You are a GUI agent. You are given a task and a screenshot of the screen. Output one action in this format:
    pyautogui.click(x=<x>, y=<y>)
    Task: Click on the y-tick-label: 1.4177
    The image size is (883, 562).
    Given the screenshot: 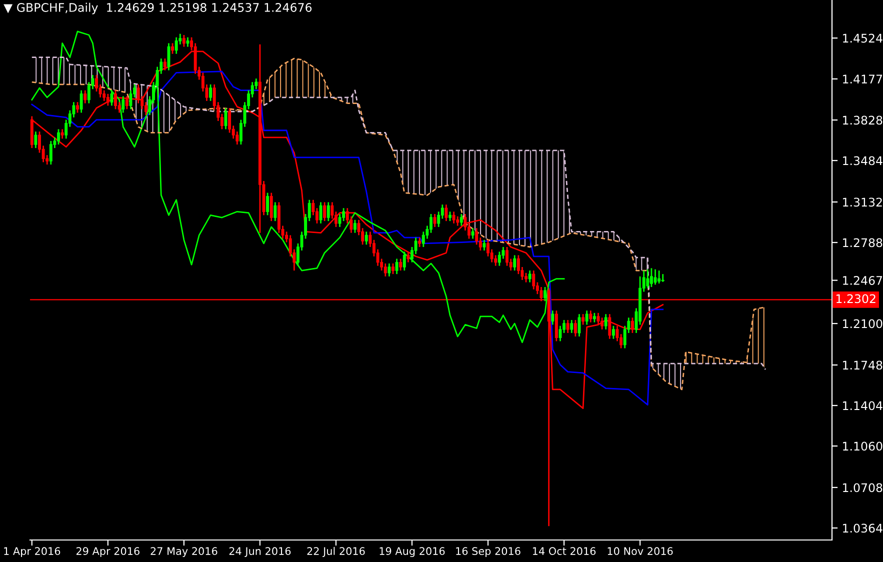 What is the action you would take?
    pyautogui.click(x=862, y=79)
    